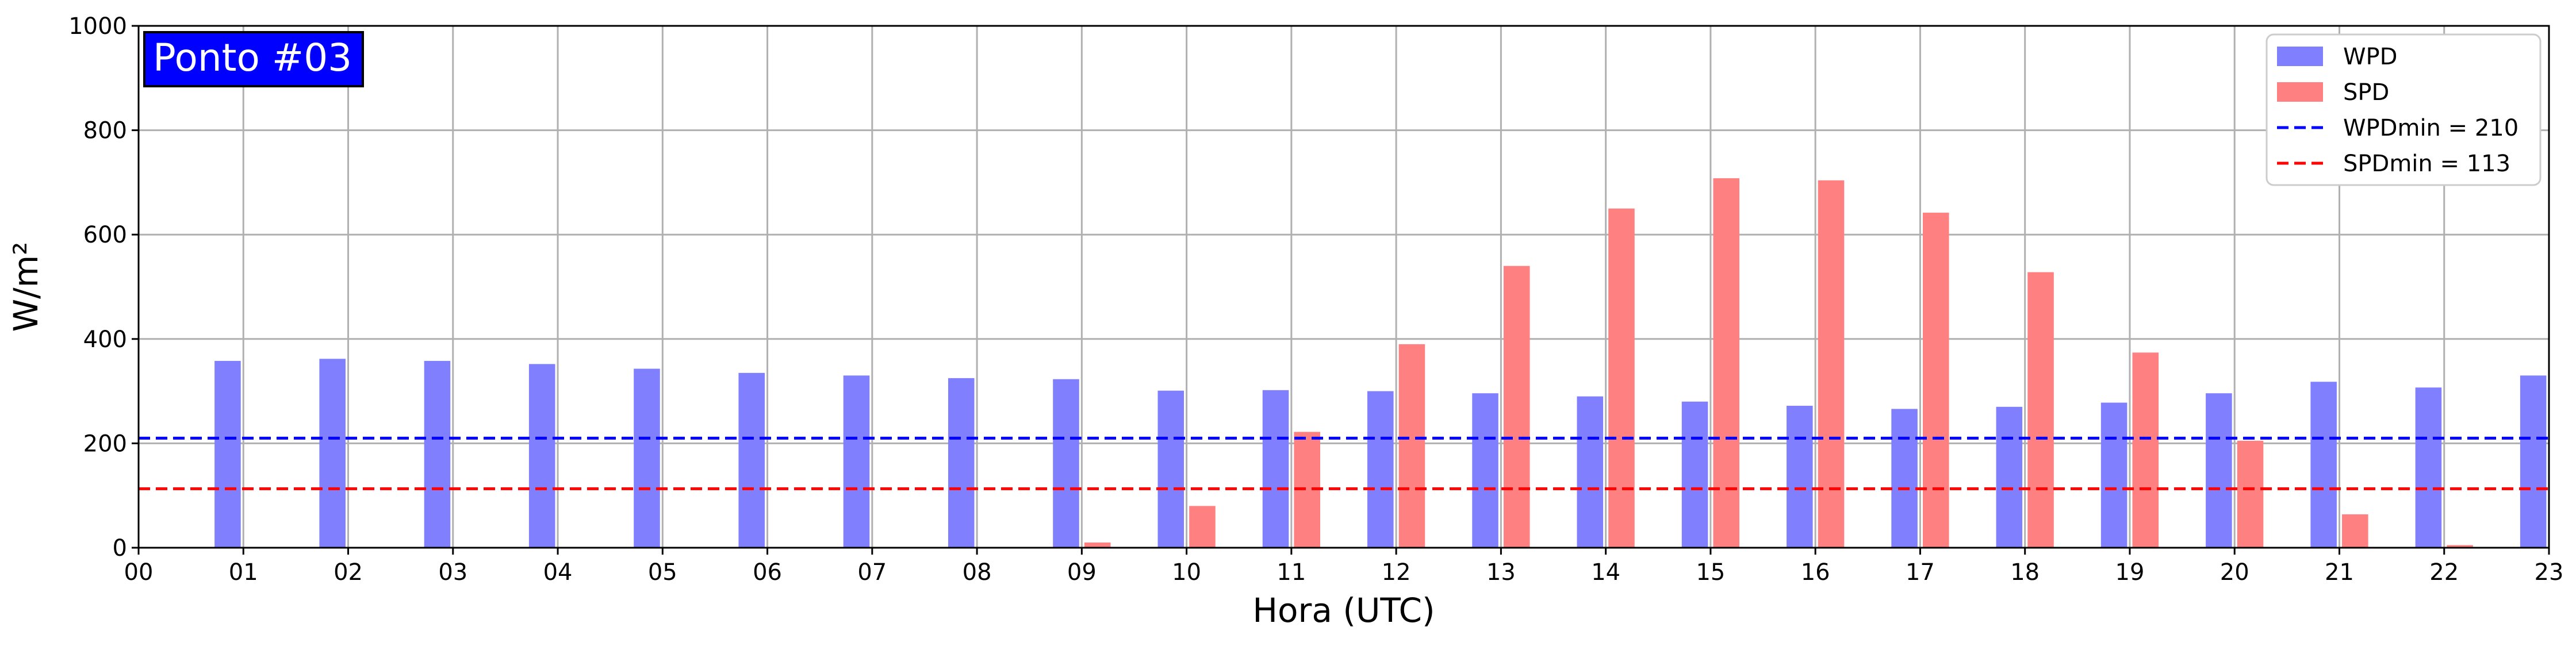 The image size is (2576, 646). Describe the element at coordinates (105, 235) in the screenshot. I see `y-tick-label: 600` at that location.